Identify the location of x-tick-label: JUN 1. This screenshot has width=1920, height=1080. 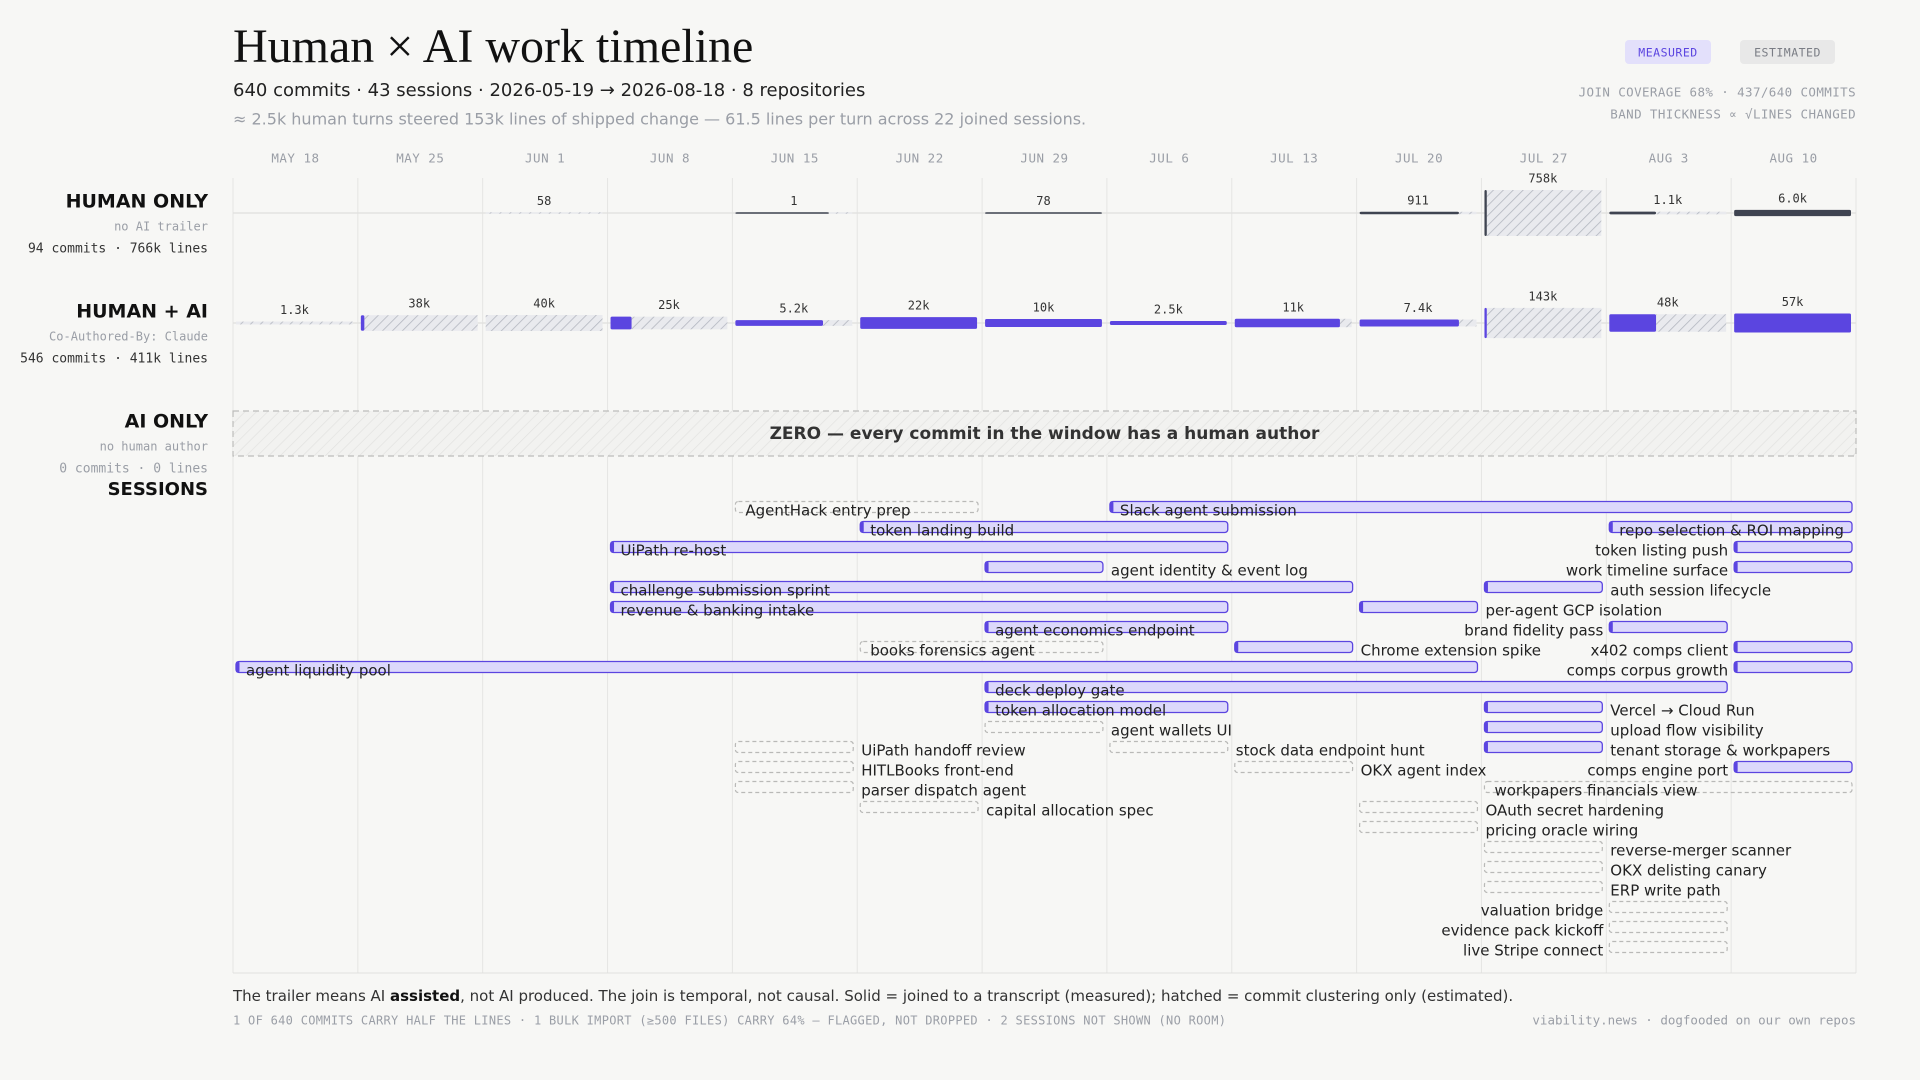
(545, 158).